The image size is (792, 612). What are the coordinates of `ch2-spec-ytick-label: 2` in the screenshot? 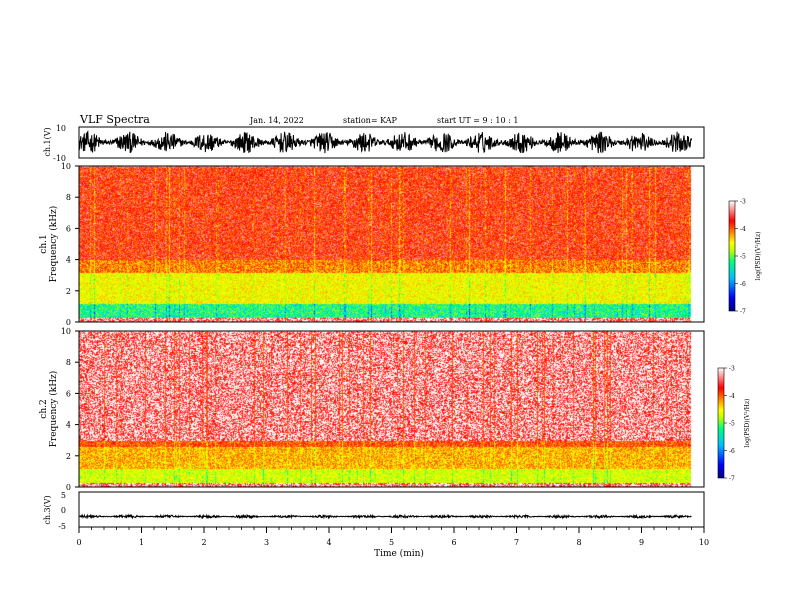 It's located at (68, 456).